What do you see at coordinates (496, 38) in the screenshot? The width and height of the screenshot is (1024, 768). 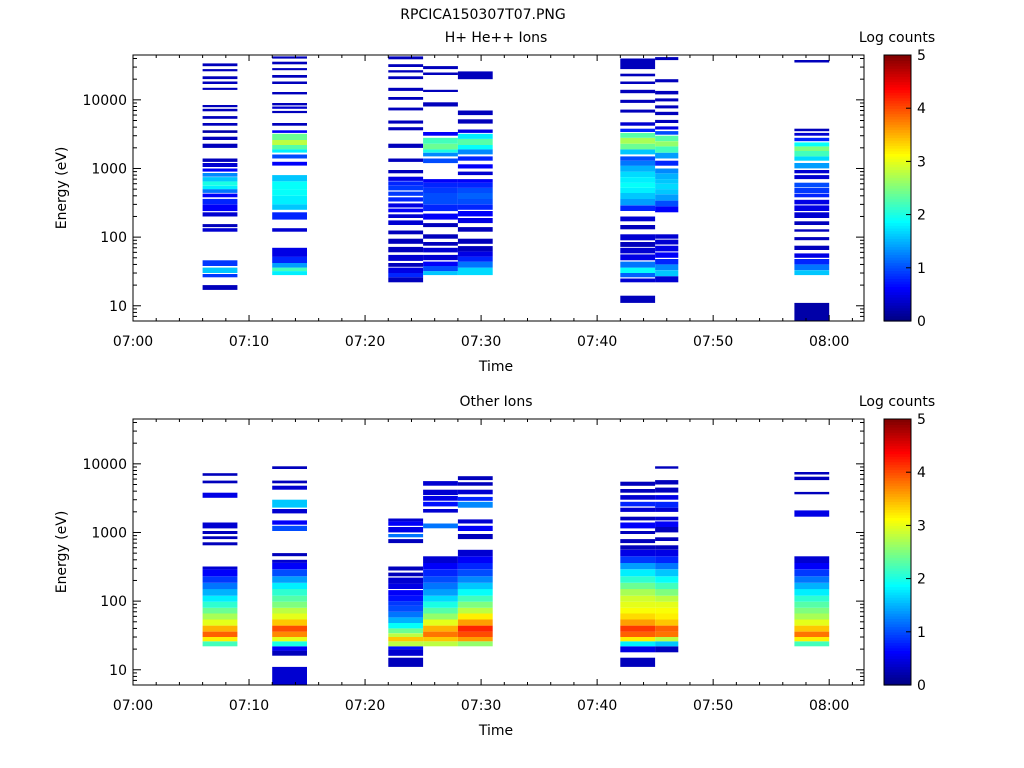 I see `panel-title: H+ He++ Ions` at bounding box center [496, 38].